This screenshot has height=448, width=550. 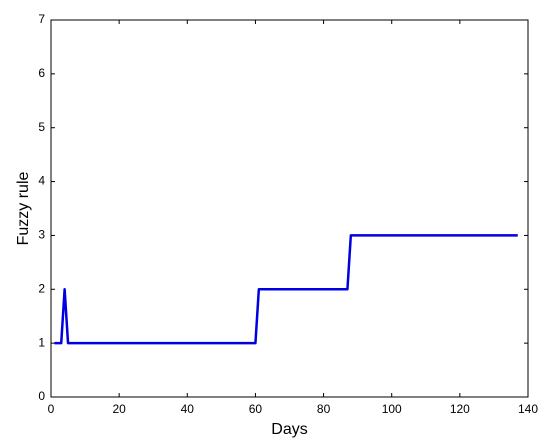 What do you see at coordinates (51, 409) in the screenshot?
I see `x-tick-label: 0` at bounding box center [51, 409].